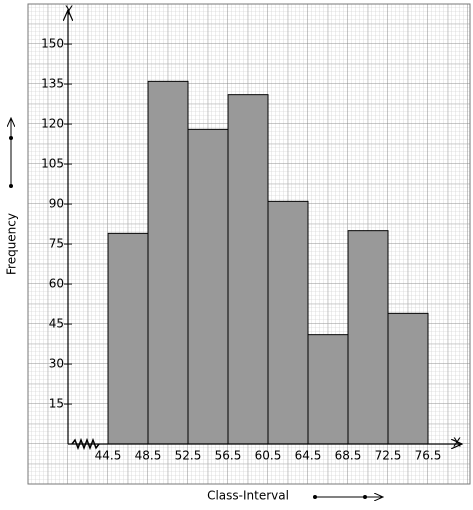 Image resolution: width=473 pixels, height=510 pixels. Describe the element at coordinates (52, 44) in the screenshot. I see `y-tick-label: 150` at that location.